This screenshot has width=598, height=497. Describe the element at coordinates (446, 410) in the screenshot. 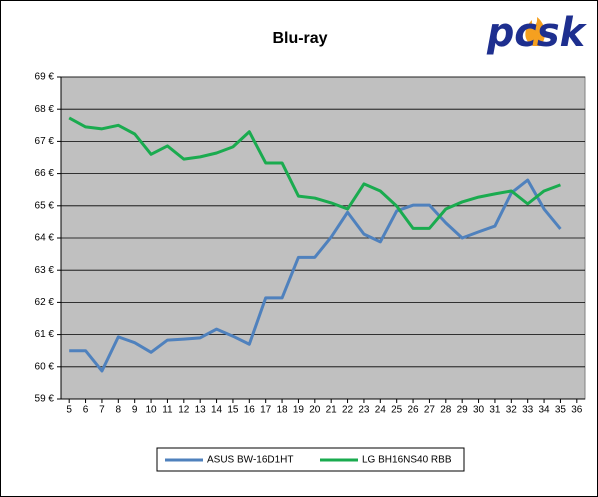

I see `x-tick-label: 28` at that location.